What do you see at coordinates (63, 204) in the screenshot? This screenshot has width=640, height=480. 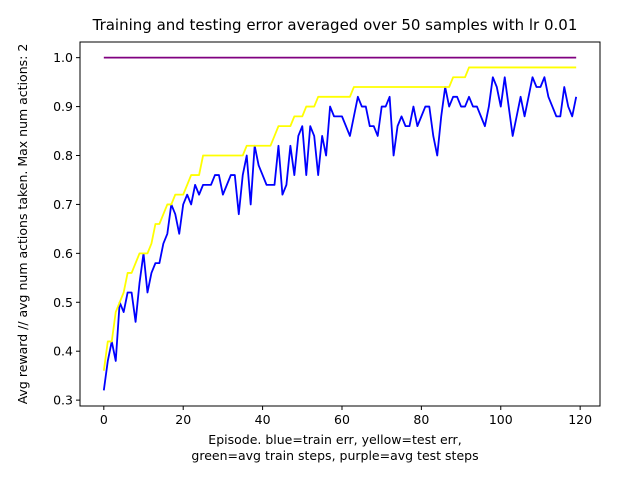 I see `y-tick-label: 0.7` at bounding box center [63, 204].